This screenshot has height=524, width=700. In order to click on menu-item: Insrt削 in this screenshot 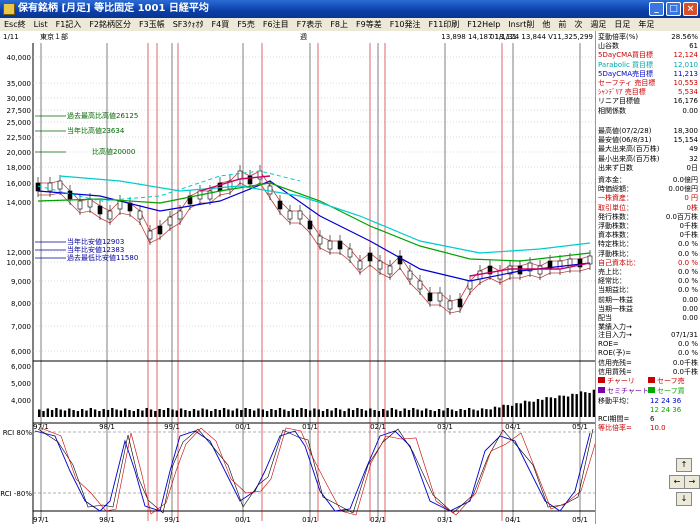, I will do `click(521, 24)`.